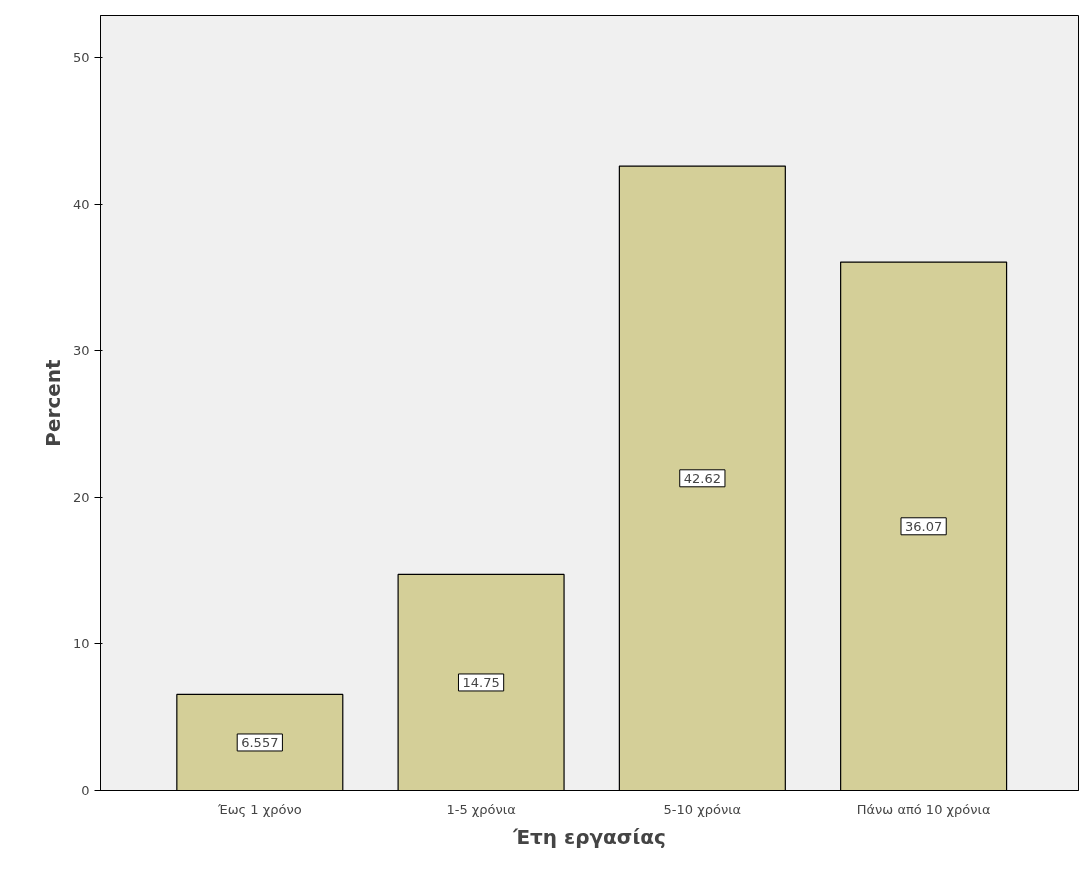 The image size is (1084, 875). I want to click on data-label: 42.62, so click(702, 478).